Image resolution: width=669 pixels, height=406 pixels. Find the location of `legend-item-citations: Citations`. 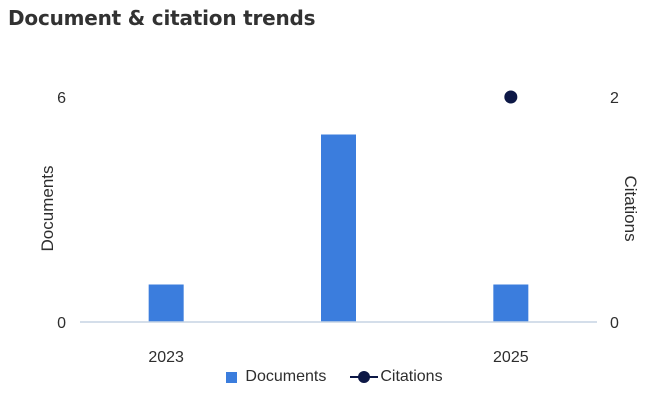

legend-item-citations: Citations is located at coordinates (396, 377).